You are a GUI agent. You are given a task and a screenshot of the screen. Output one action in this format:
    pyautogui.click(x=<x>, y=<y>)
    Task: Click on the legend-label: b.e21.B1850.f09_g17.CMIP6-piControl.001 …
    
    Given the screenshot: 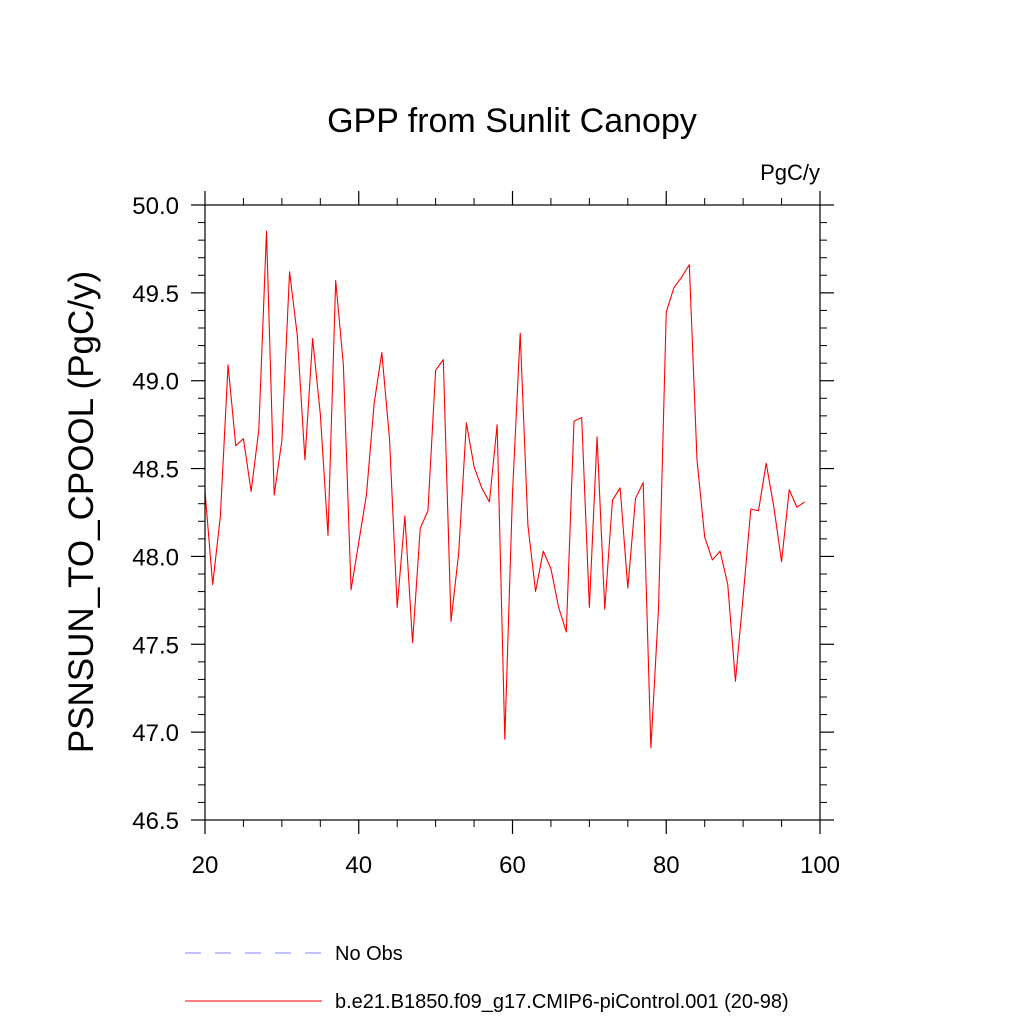 What is the action you would take?
    pyautogui.click(x=562, y=1002)
    